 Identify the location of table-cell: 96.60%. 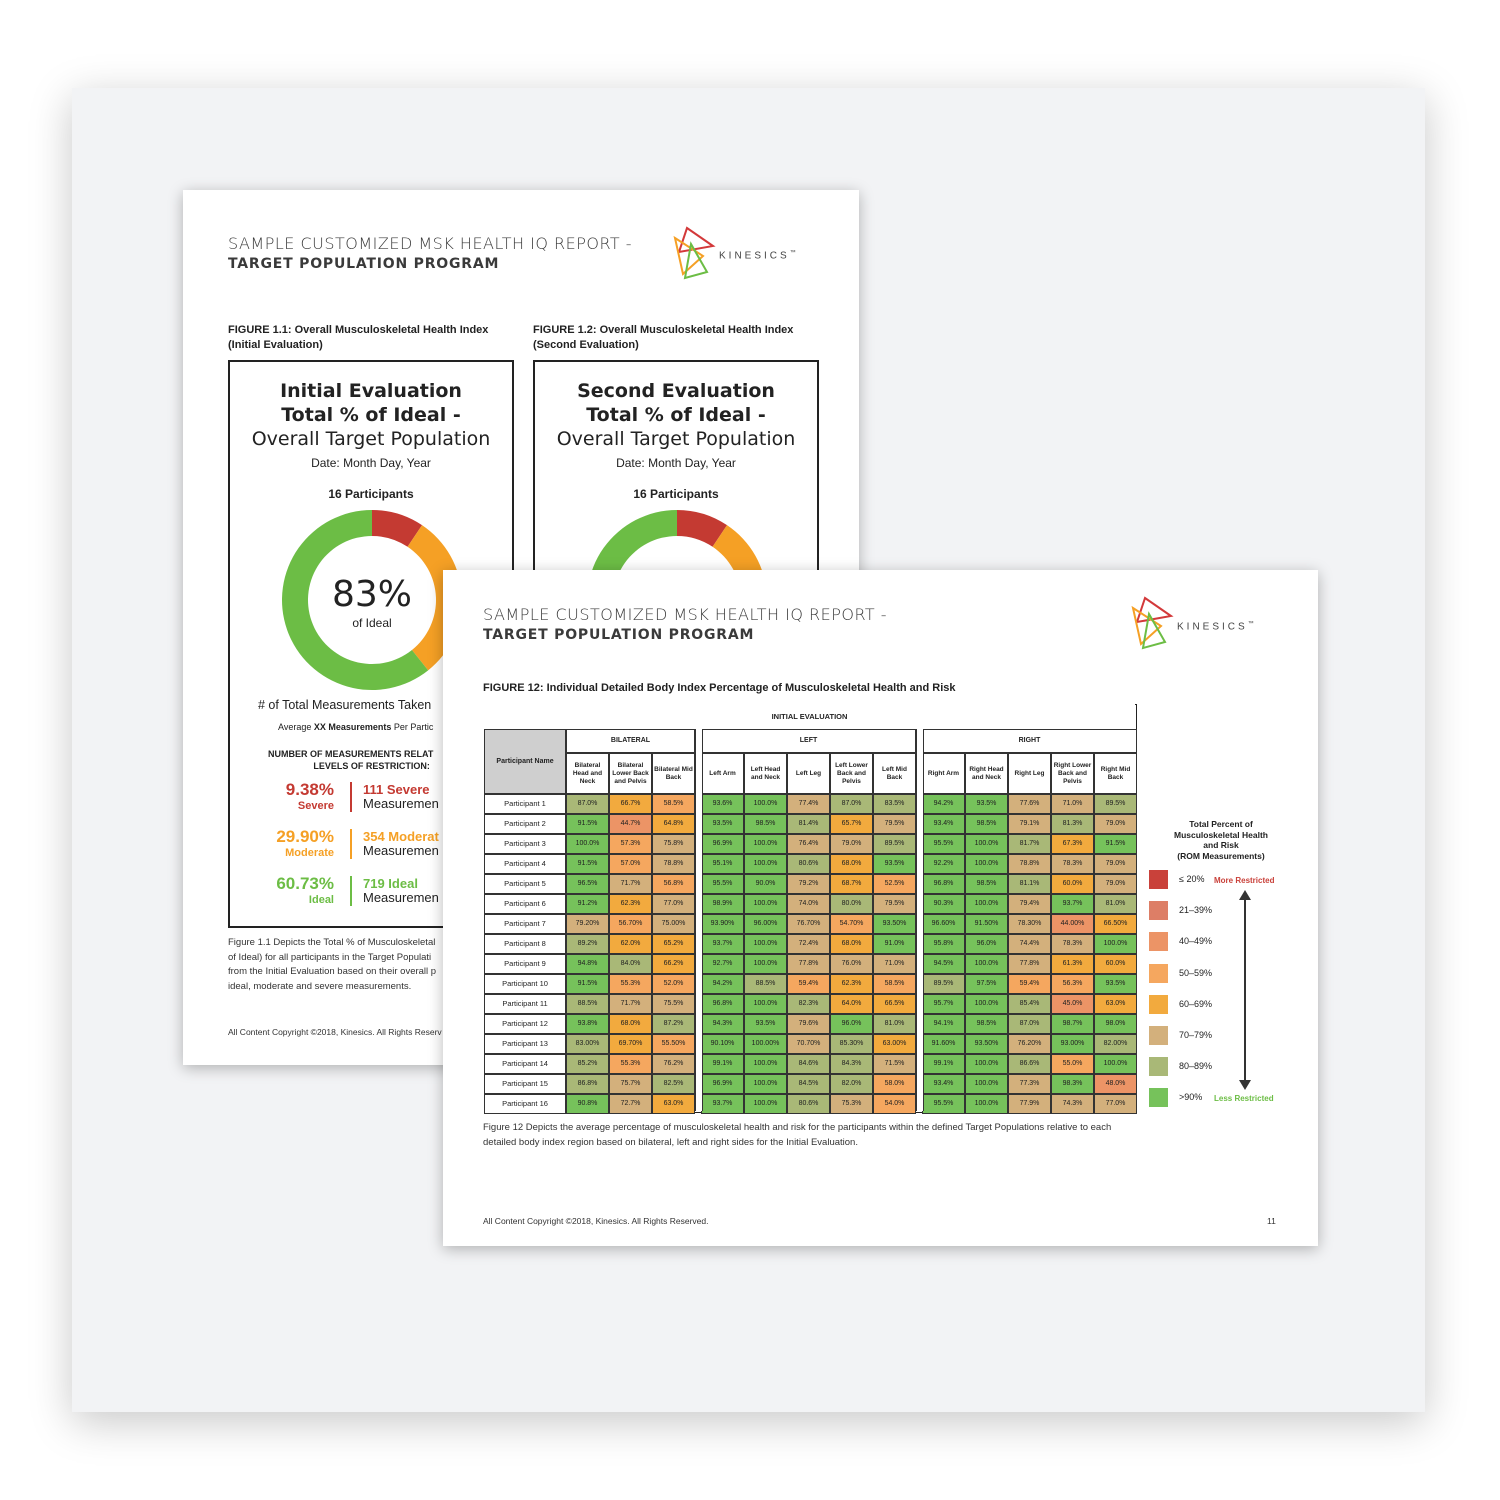
(943, 924).